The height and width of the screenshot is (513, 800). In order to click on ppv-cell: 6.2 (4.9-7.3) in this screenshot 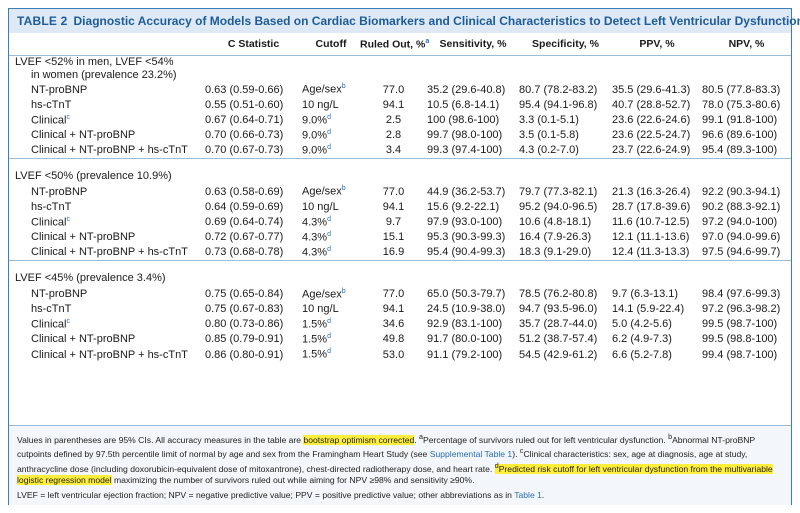, I will do `click(642, 339)`.